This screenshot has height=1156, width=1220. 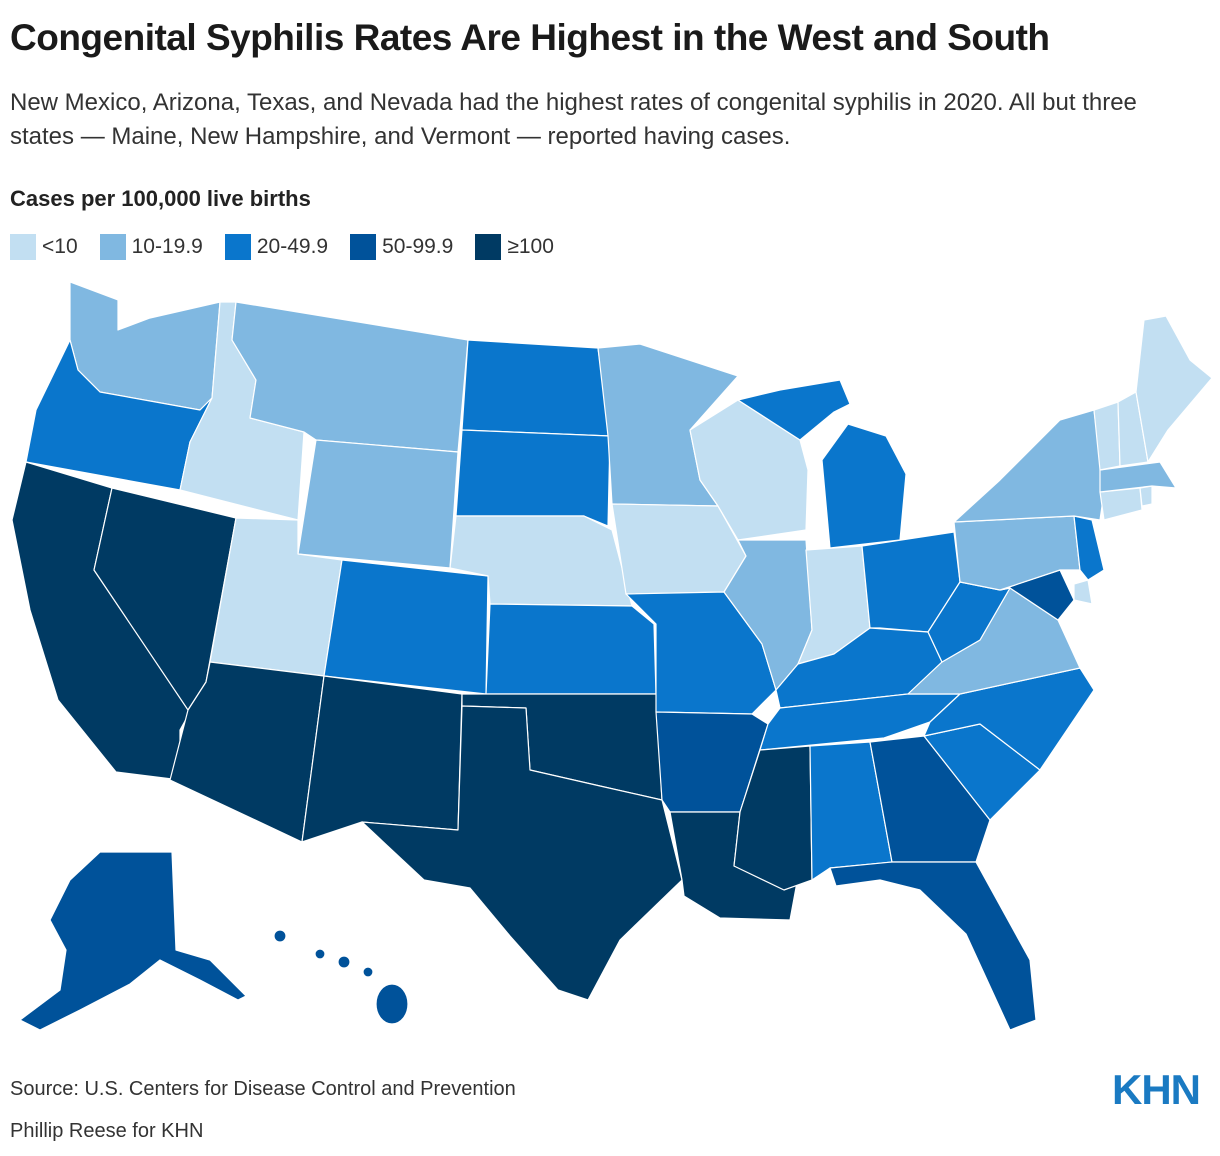 I want to click on legend: <10 10-19.9 20-49.9 50-99.9 ≥100, so click(x=293, y=247).